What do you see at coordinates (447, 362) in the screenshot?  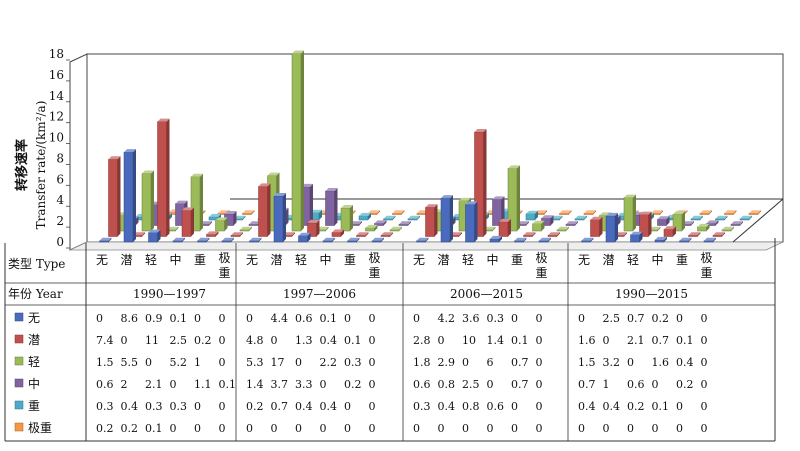 I see `table-cell: 2.9` at bounding box center [447, 362].